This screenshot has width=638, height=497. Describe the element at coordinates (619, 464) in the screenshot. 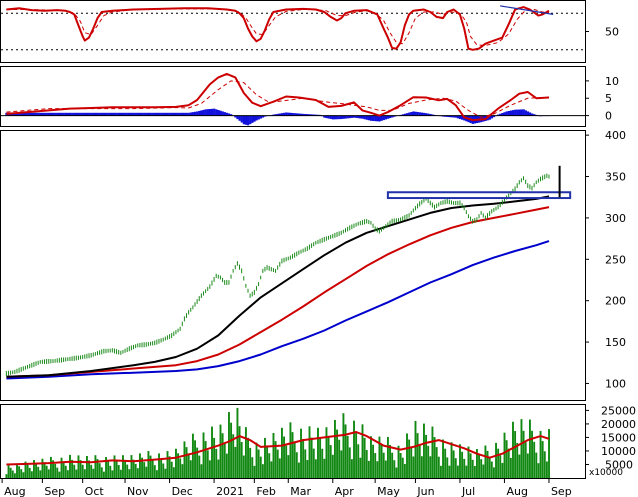

I see `y-tick-label: 5000` at that location.